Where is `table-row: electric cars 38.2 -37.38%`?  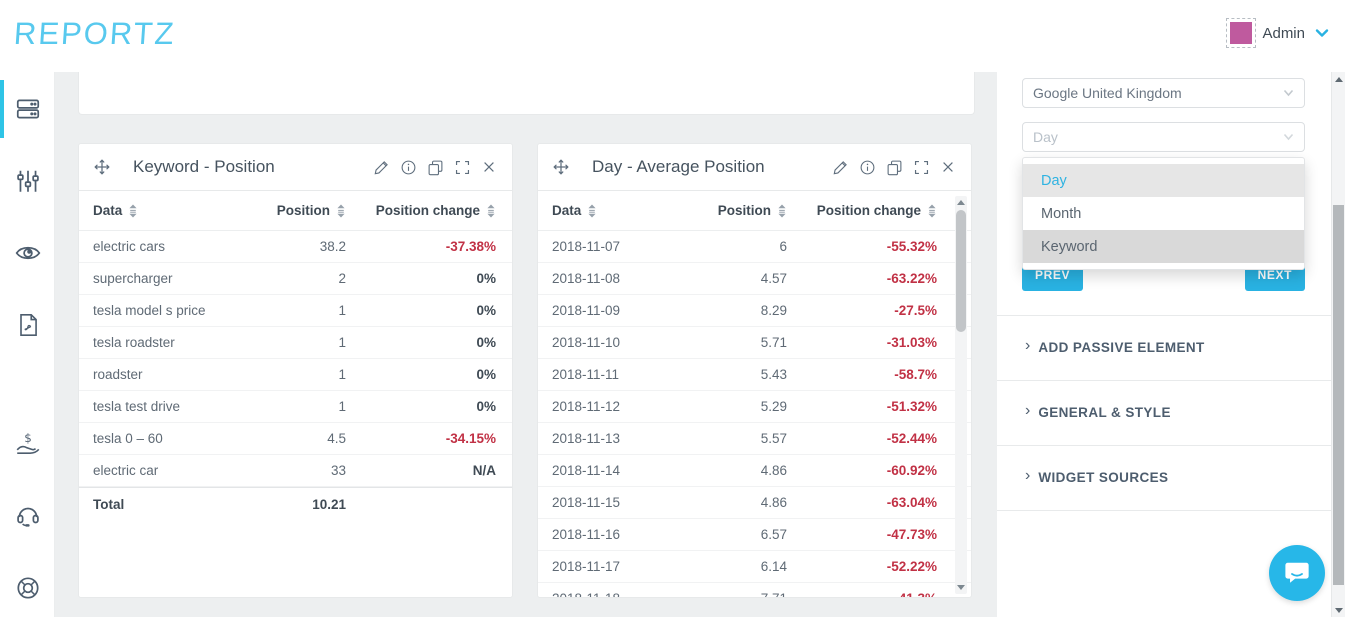 table-row: electric cars 38.2 -37.38% is located at coordinates (295, 247).